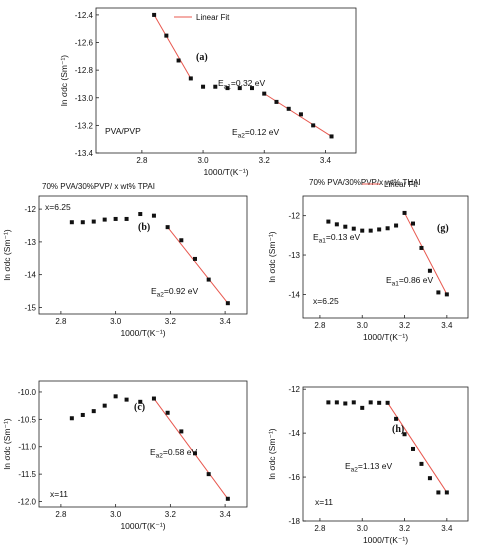 This screenshot has height=550, width=487. I want to click on panel-label: (b), so click(144, 227).